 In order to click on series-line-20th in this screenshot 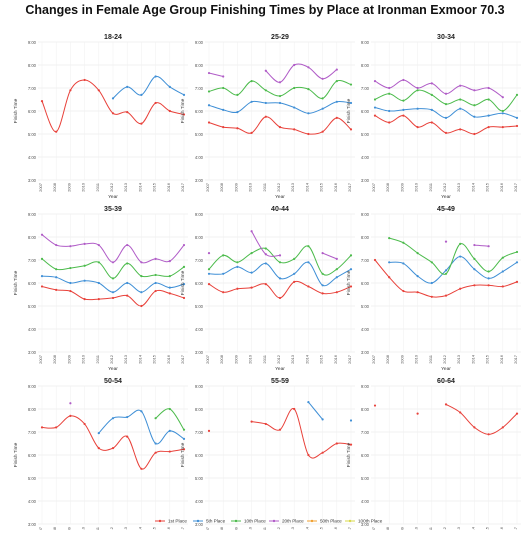, I will do `click(439, 88)`.